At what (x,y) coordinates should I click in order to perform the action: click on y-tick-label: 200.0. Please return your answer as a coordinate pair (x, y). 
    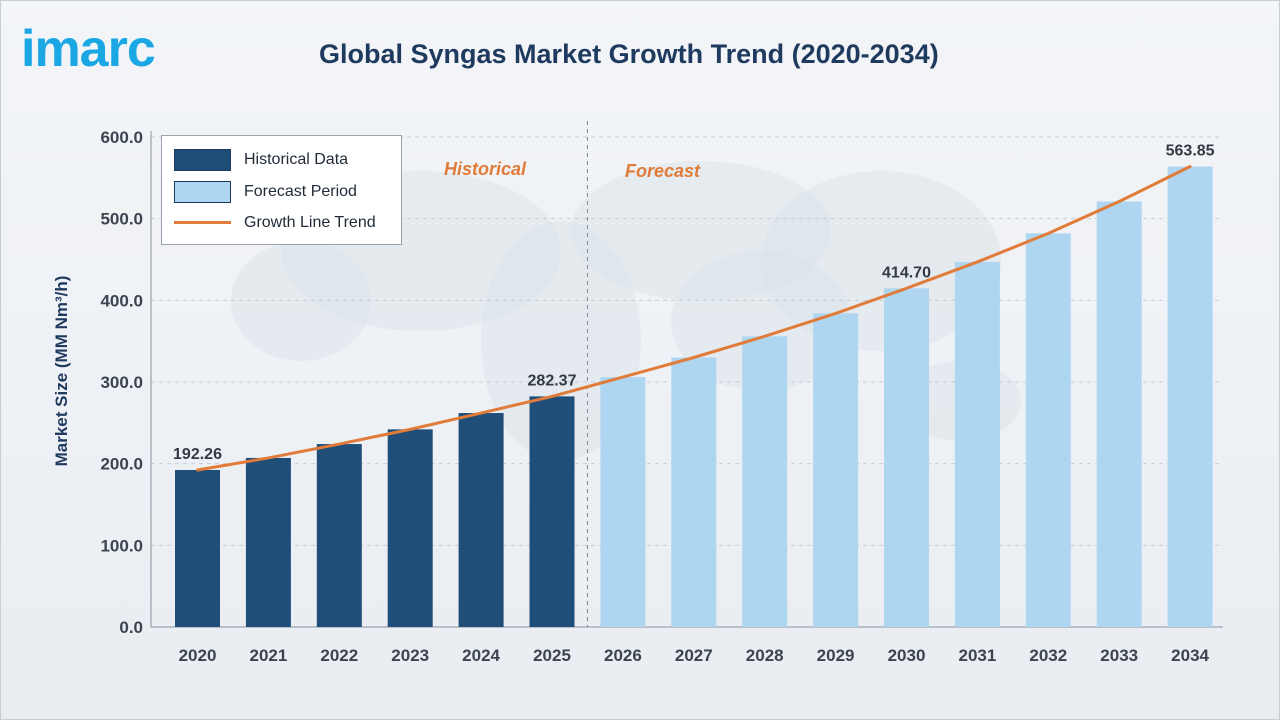
    Looking at the image, I should click on (121, 464).